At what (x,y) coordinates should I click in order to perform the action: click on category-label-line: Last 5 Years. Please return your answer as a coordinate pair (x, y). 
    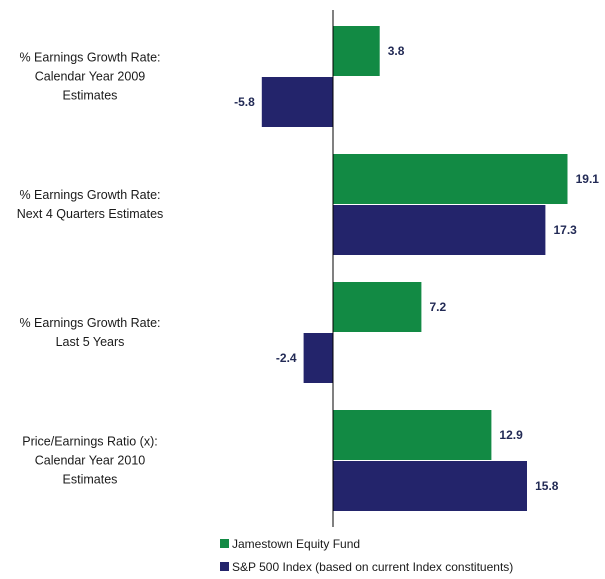
    Looking at the image, I should click on (90, 342).